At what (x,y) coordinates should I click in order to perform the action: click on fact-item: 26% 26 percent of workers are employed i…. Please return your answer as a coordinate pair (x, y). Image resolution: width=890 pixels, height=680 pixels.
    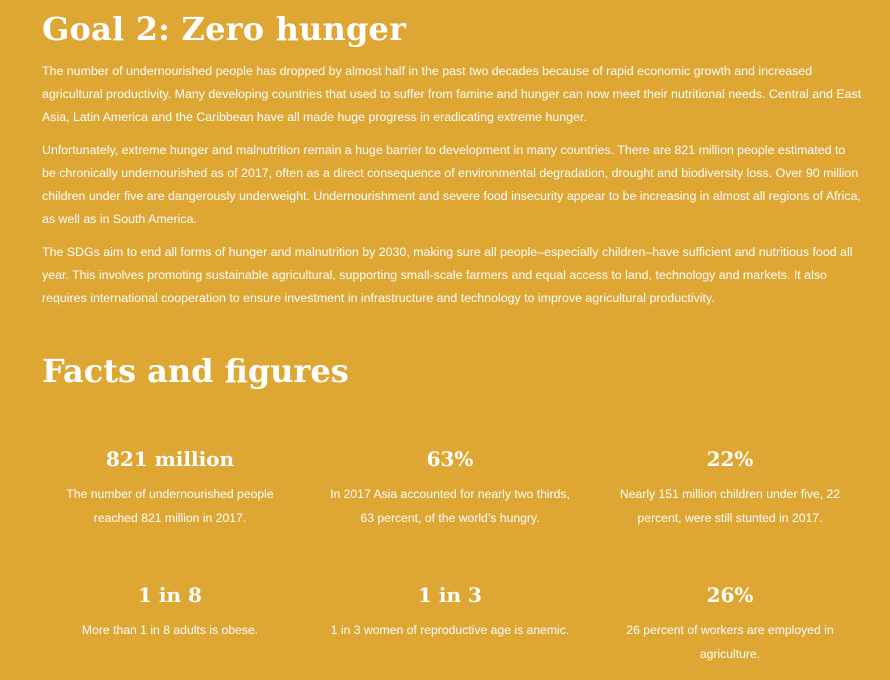
    Looking at the image, I should click on (730, 630).